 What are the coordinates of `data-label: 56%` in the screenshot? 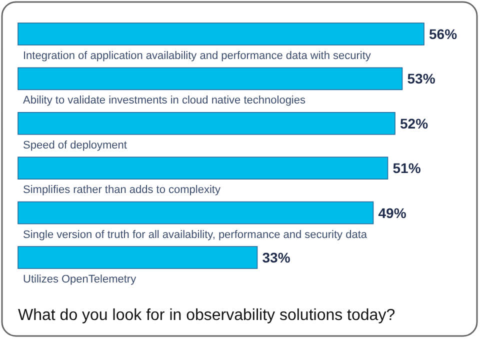 It's located at (443, 34).